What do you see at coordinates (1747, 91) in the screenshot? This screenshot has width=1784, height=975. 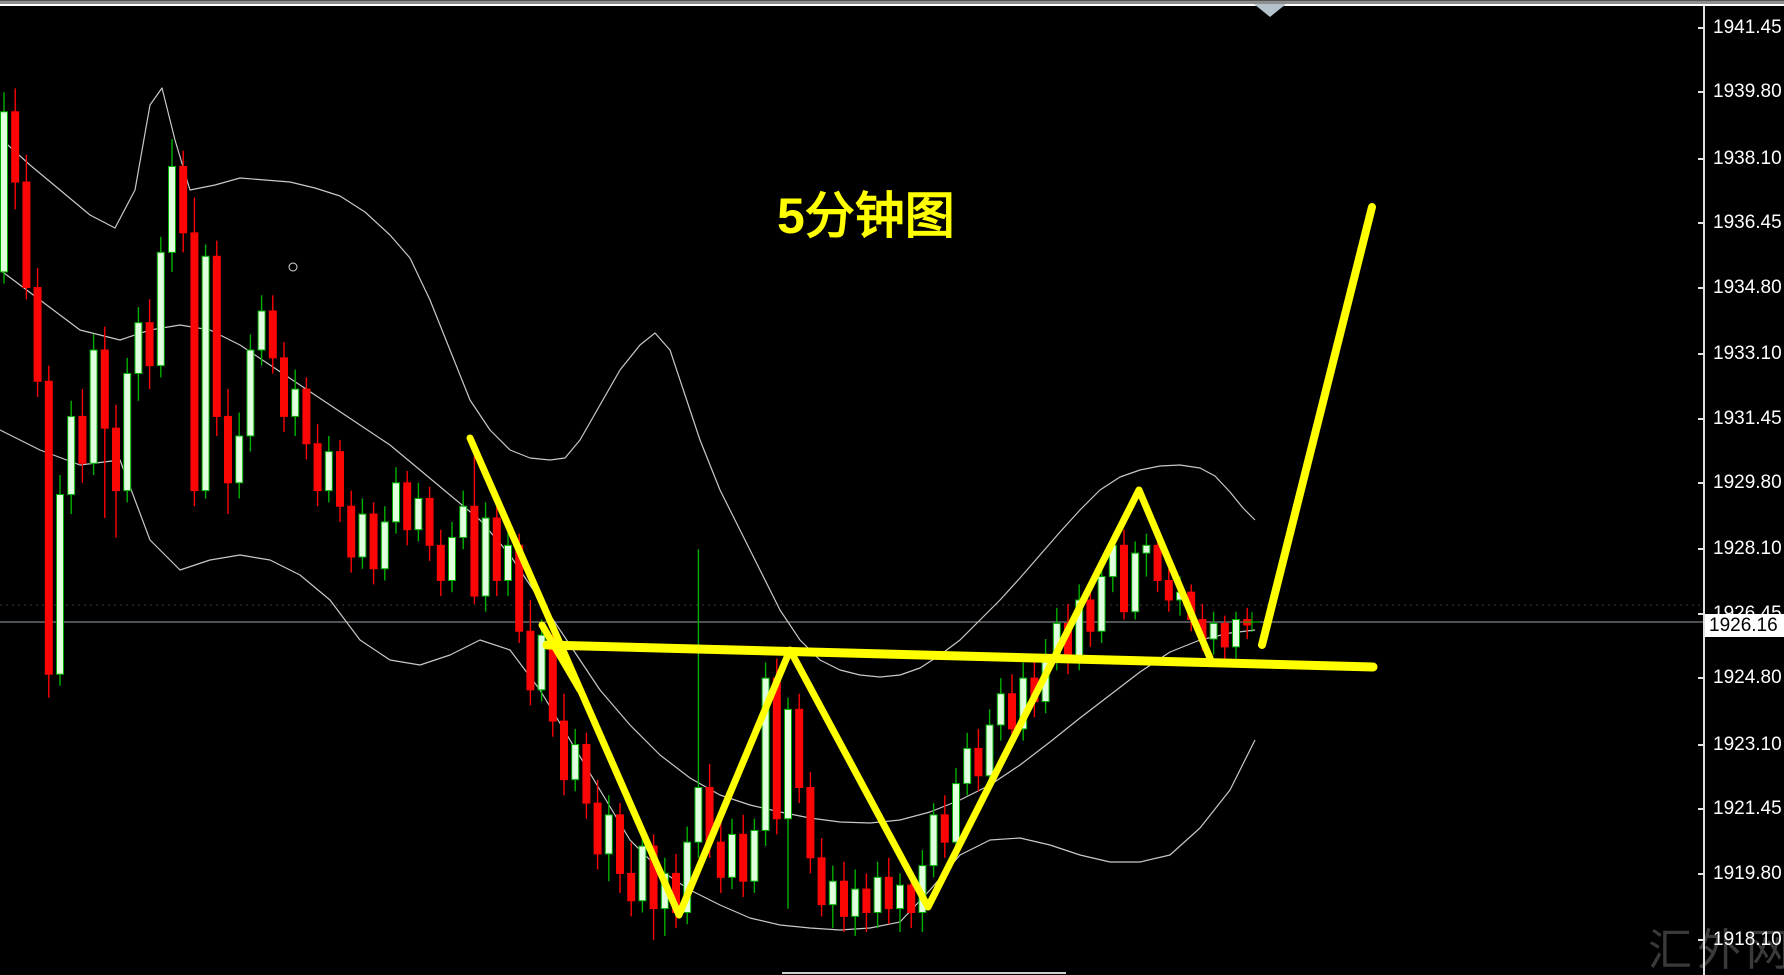 I see `price-tick-label: 1939.80` at bounding box center [1747, 91].